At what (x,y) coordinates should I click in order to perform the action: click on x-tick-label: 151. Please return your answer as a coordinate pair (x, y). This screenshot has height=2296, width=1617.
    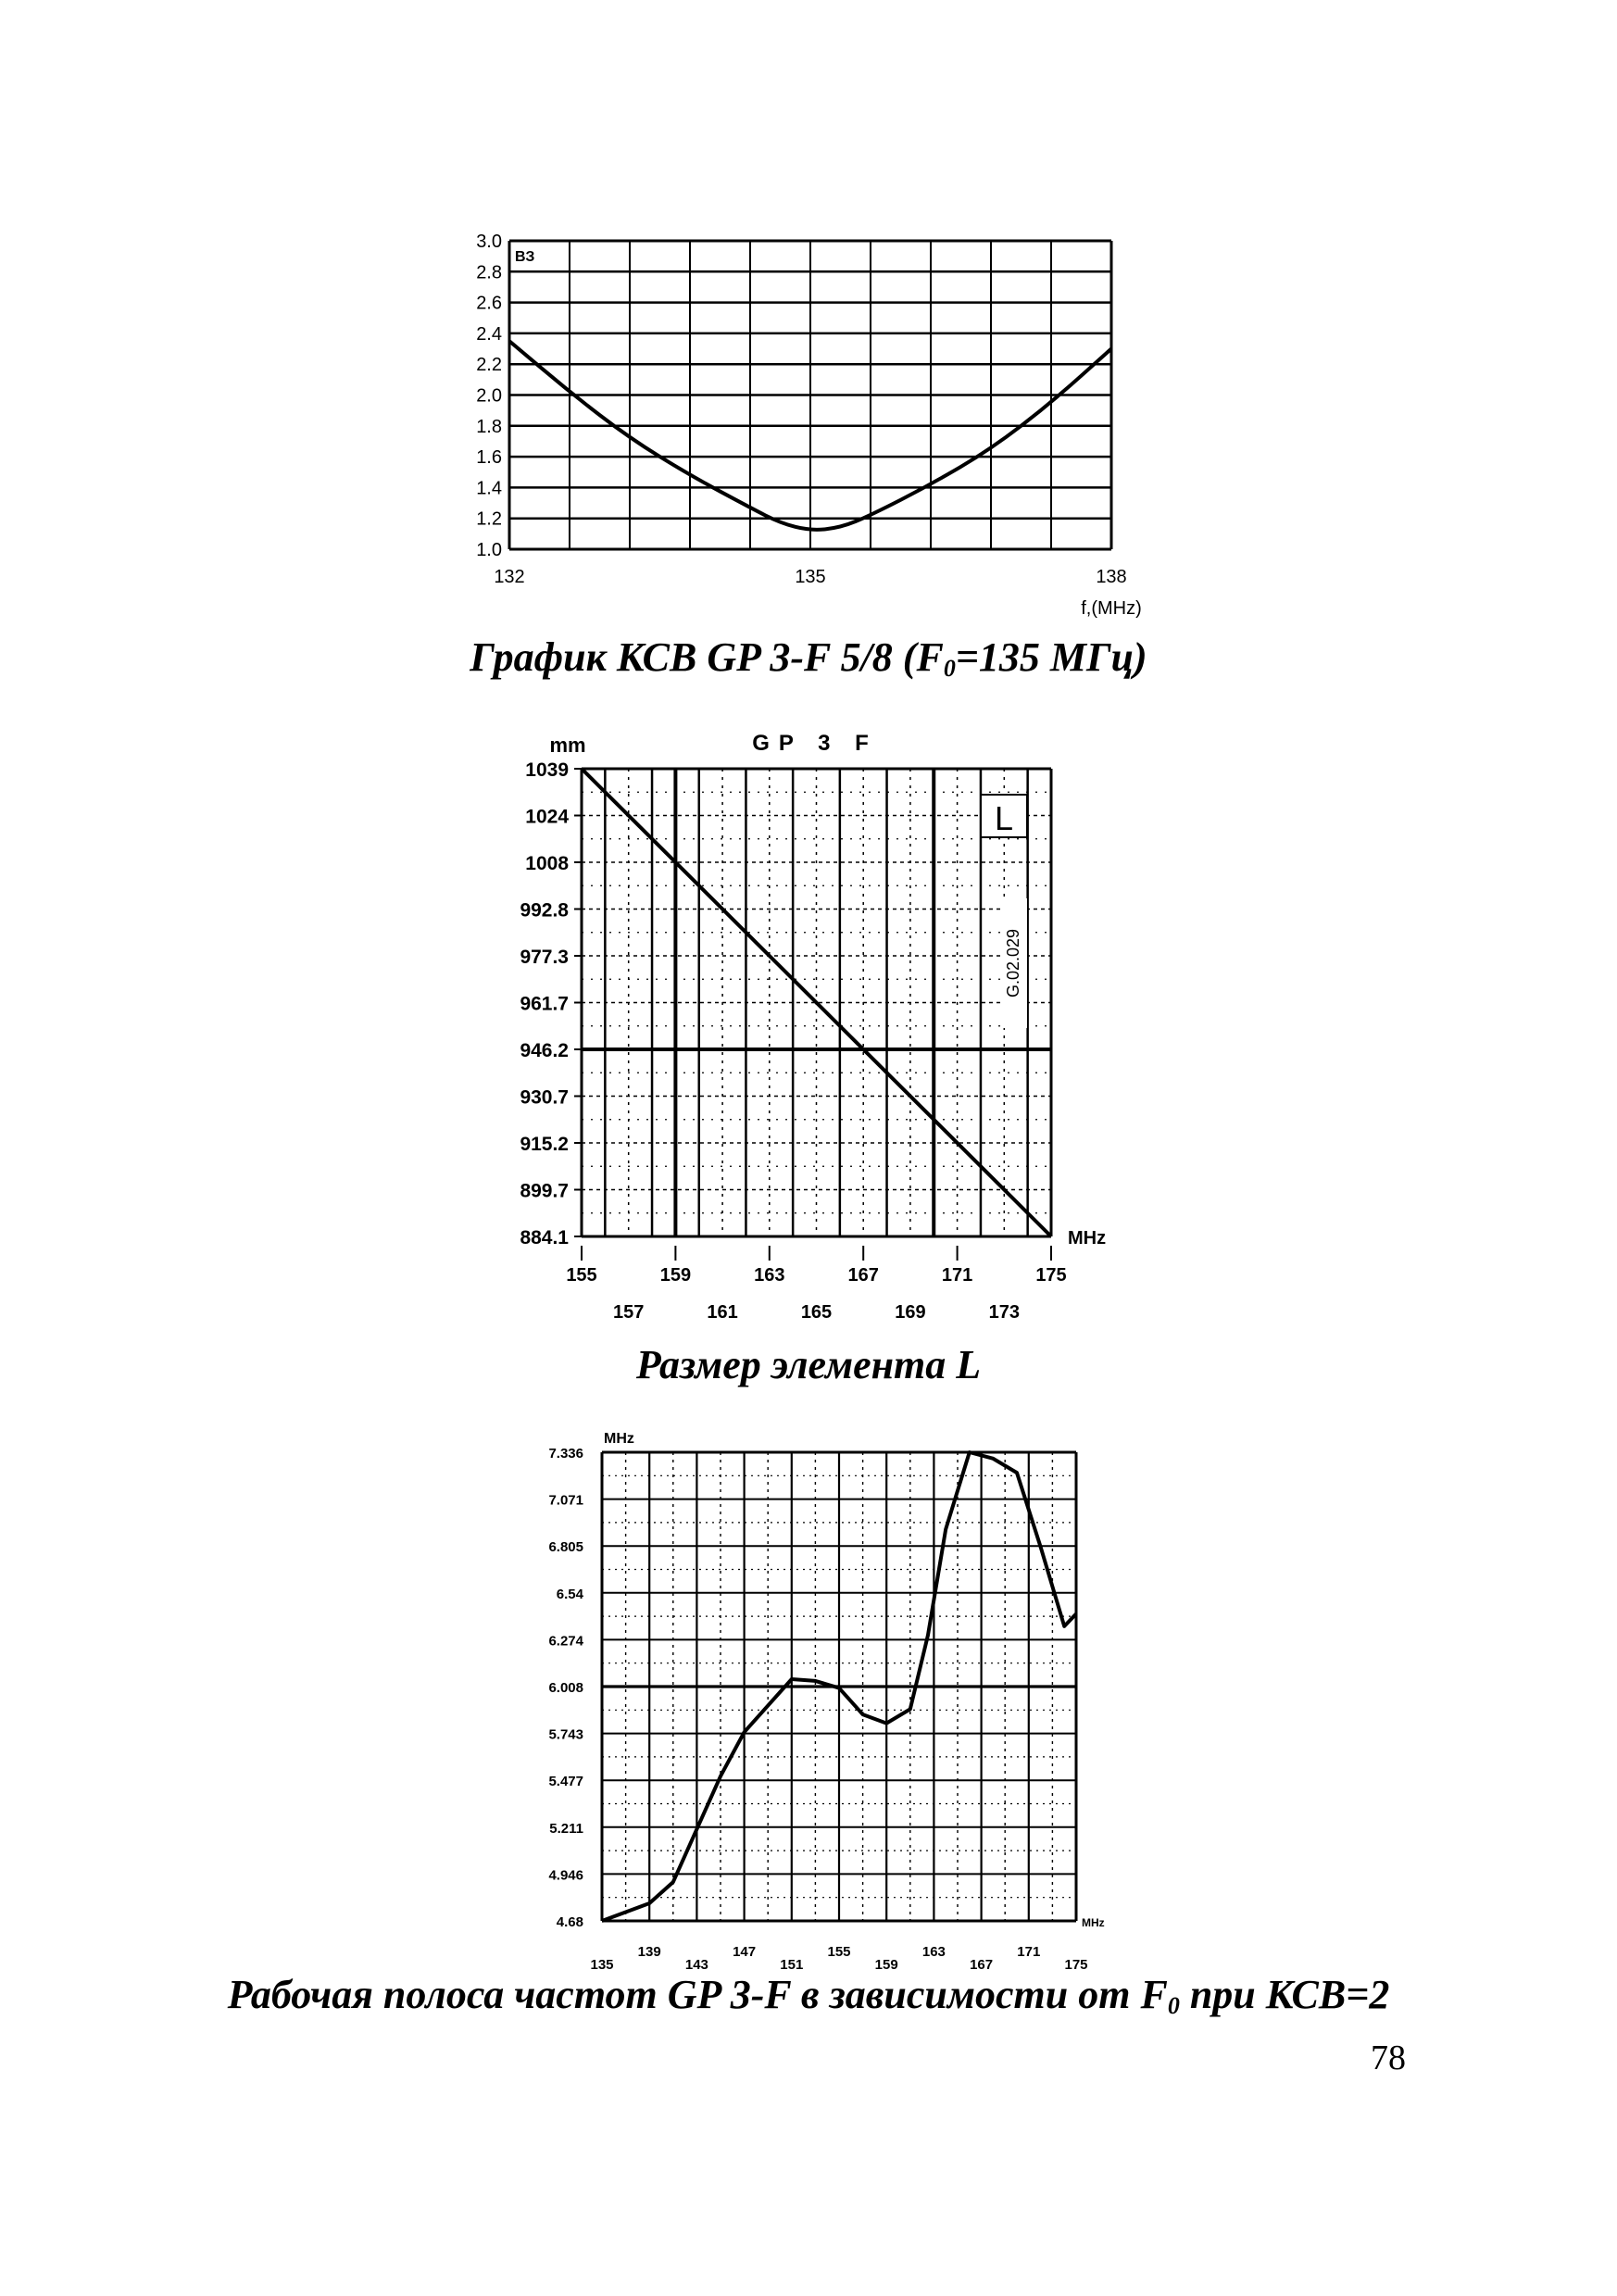
    Looking at the image, I should click on (791, 1965).